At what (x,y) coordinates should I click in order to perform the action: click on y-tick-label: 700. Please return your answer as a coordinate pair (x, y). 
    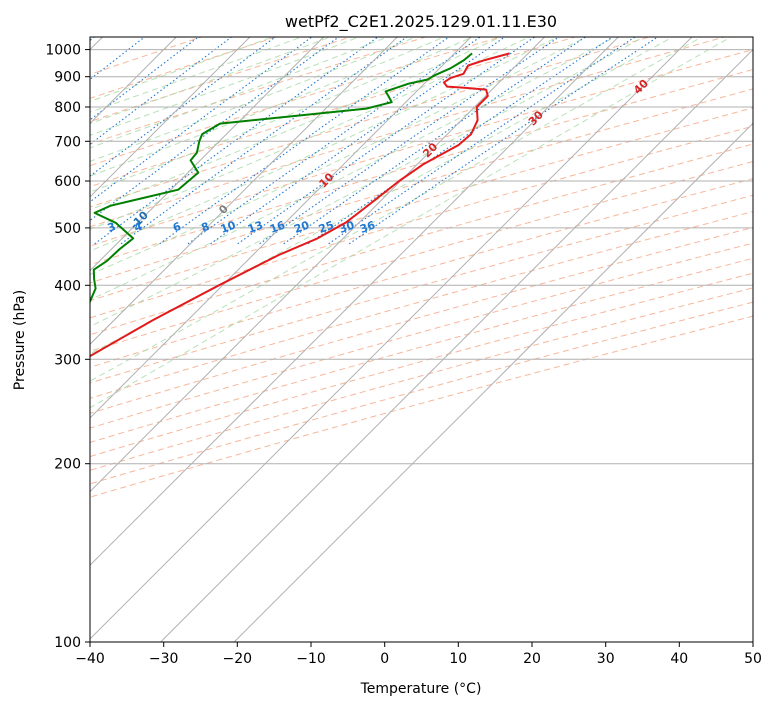
    Looking at the image, I should click on (67, 142).